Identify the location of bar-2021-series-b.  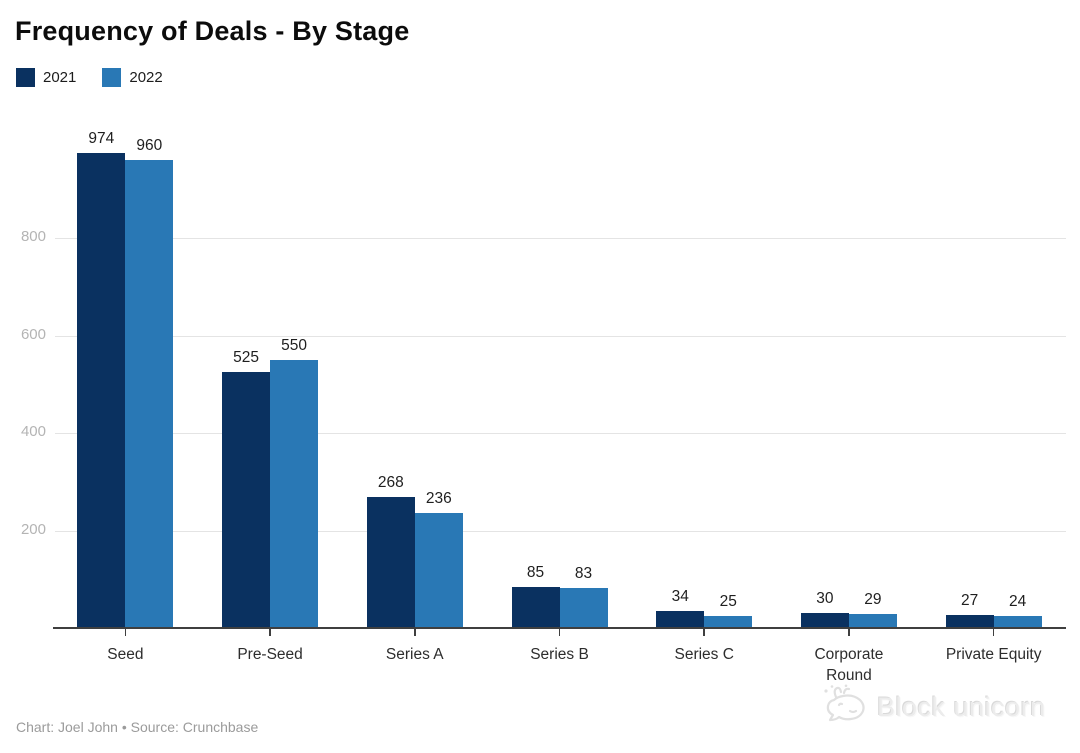
(535, 607).